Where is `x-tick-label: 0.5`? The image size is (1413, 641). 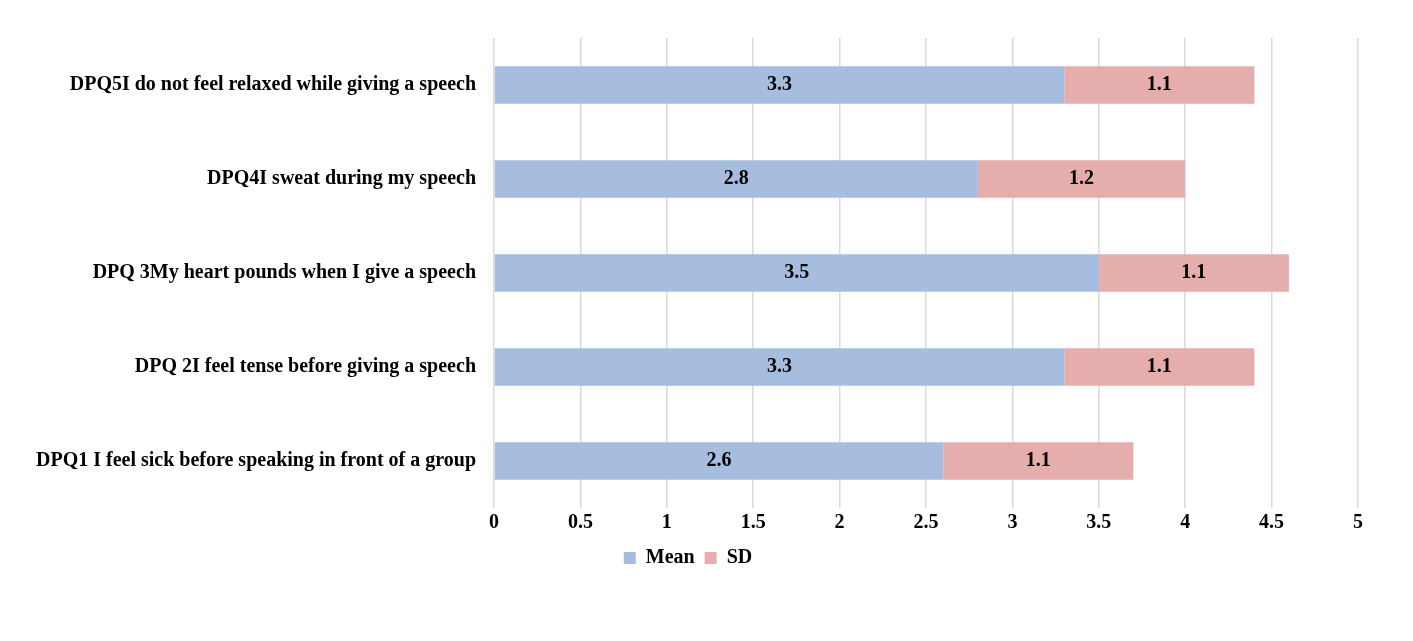 x-tick-label: 0.5 is located at coordinates (580, 521).